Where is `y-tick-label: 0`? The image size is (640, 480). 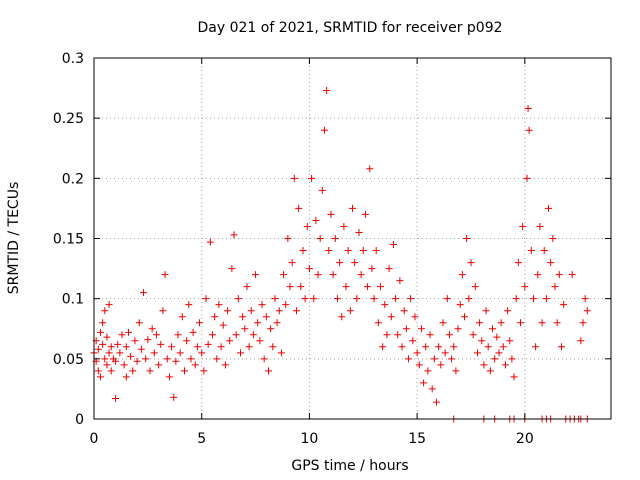 y-tick-label: 0 is located at coordinates (79, 420).